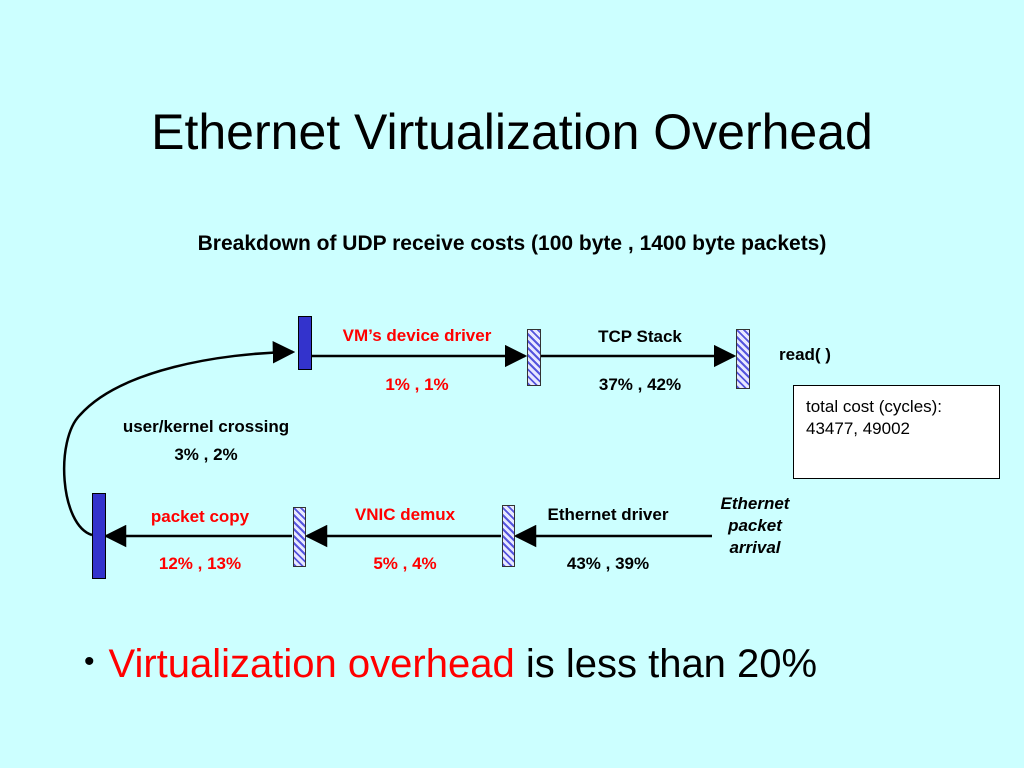 This screenshot has height=768, width=1024. I want to click on packet-arrival-label: Ethernet packet arrival, so click(755, 526).